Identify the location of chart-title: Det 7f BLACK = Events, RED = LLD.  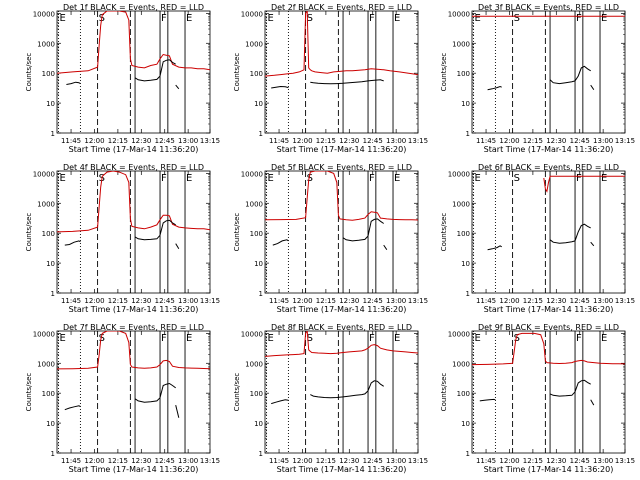
(133, 327).